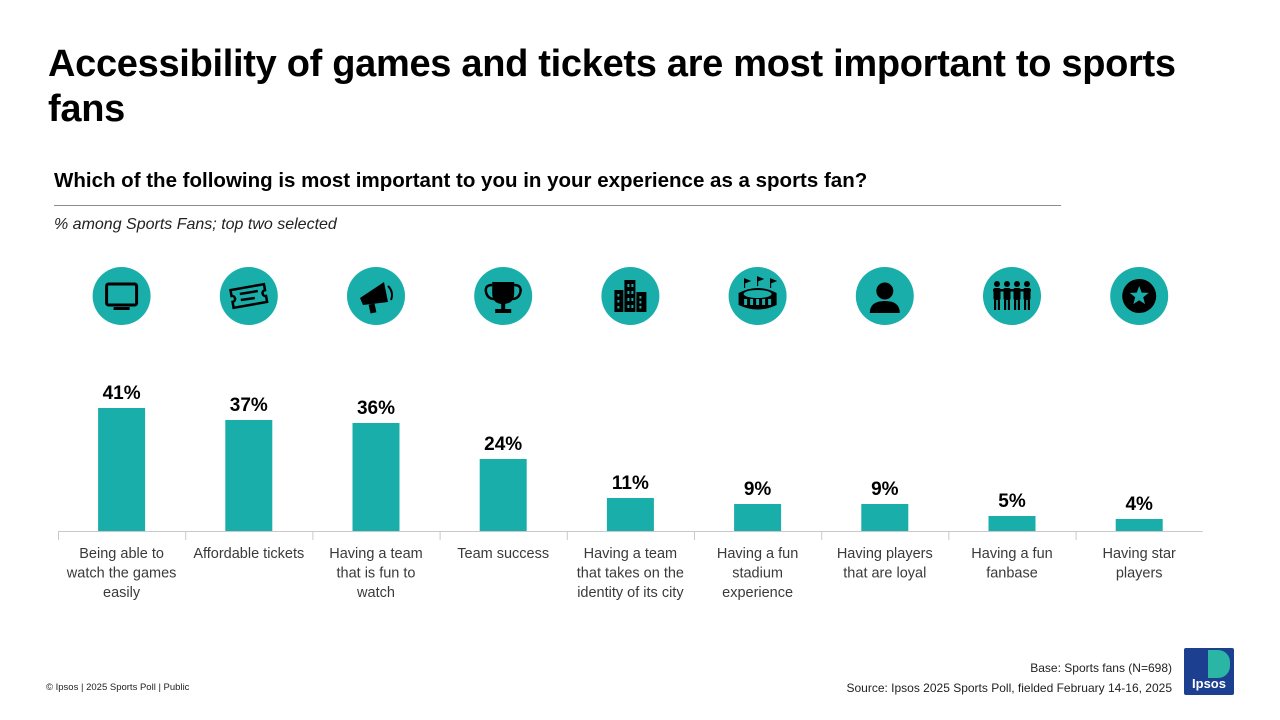 This screenshot has width=1280, height=720. I want to click on data-label-9: 4%, so click(1139, 504).